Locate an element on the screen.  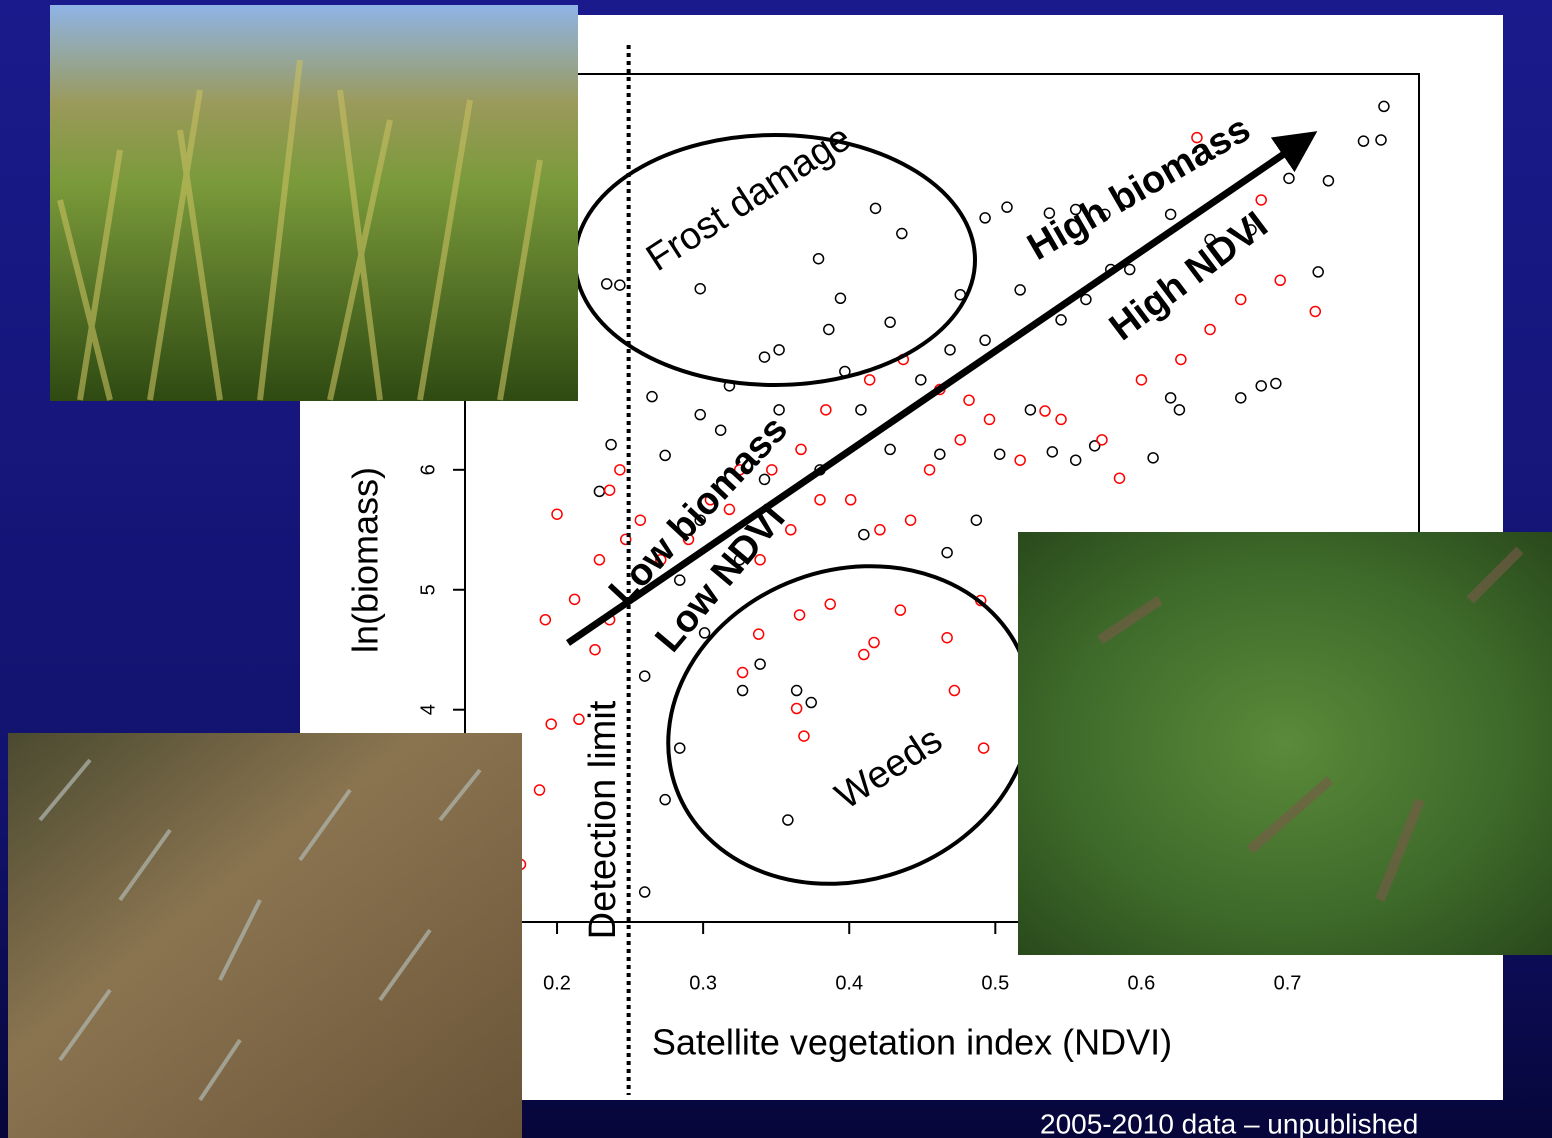
photo-soil is located at coordinates (265, 935).